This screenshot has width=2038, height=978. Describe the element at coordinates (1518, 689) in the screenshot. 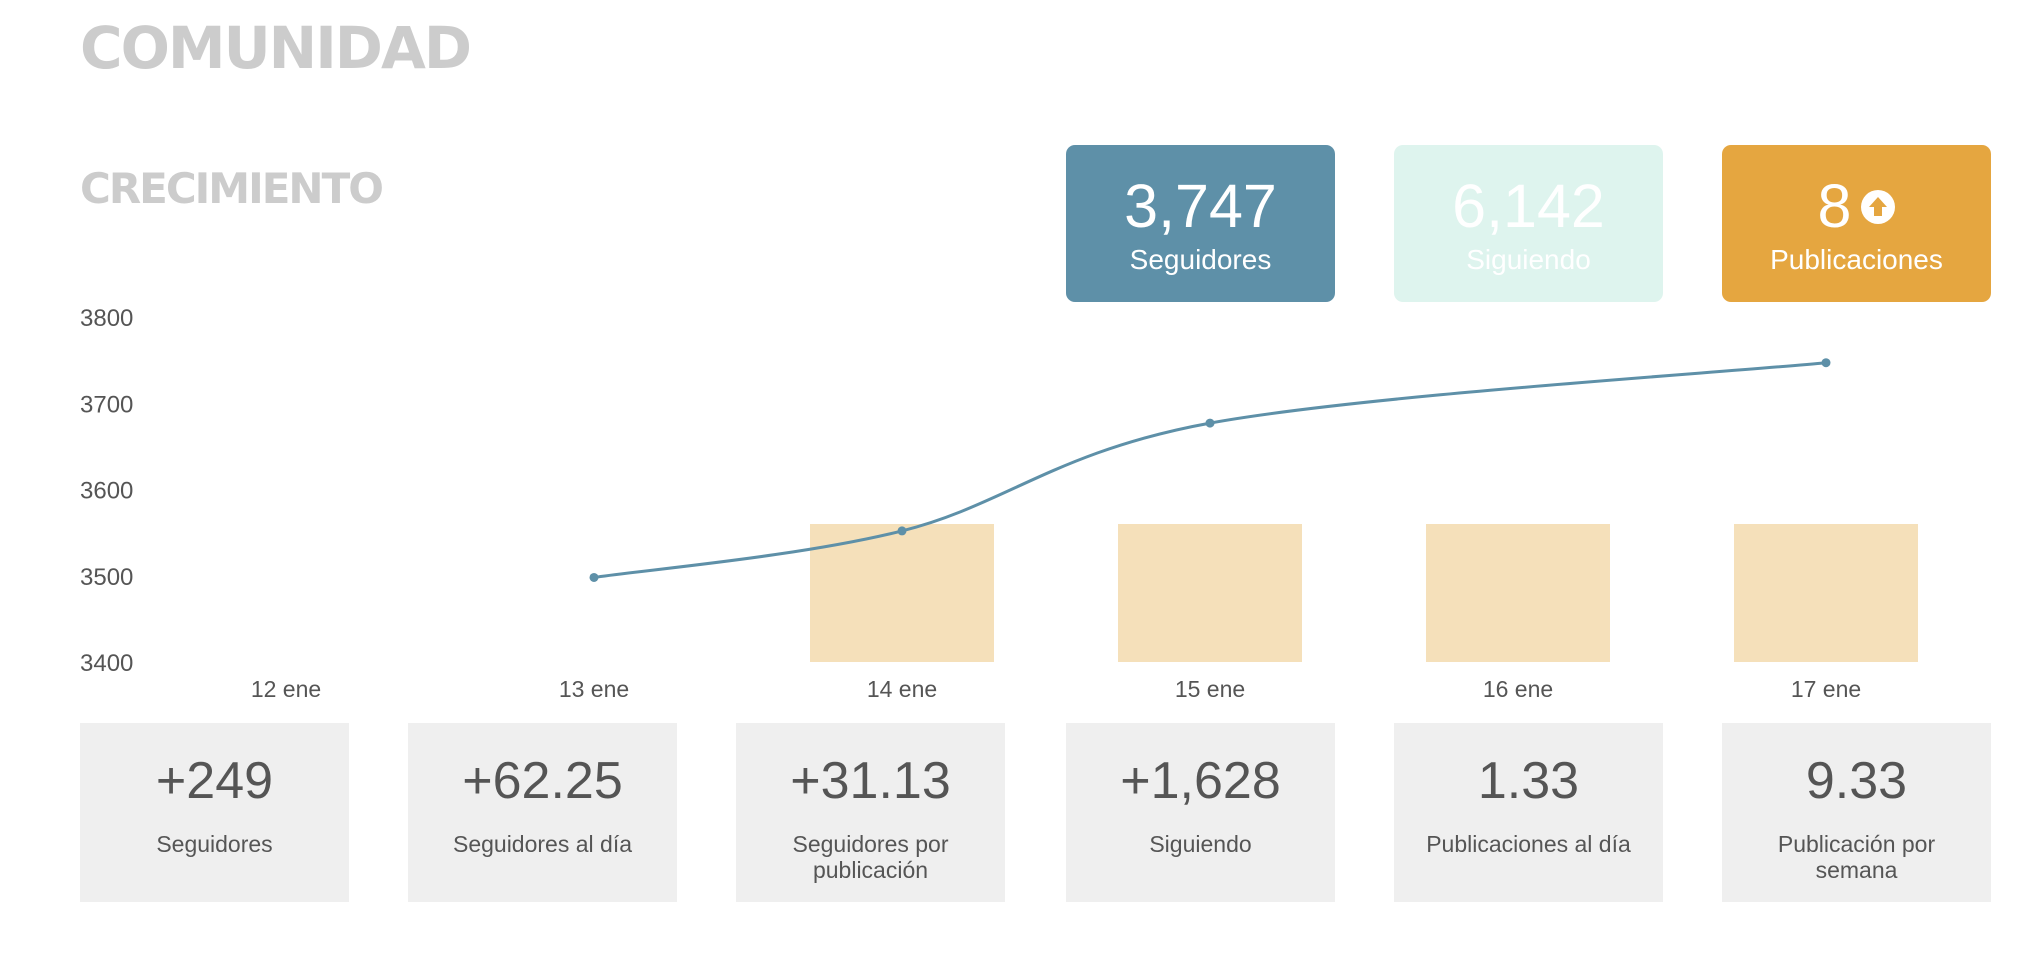

I see `x-tick-label: 16 ene` at that location.